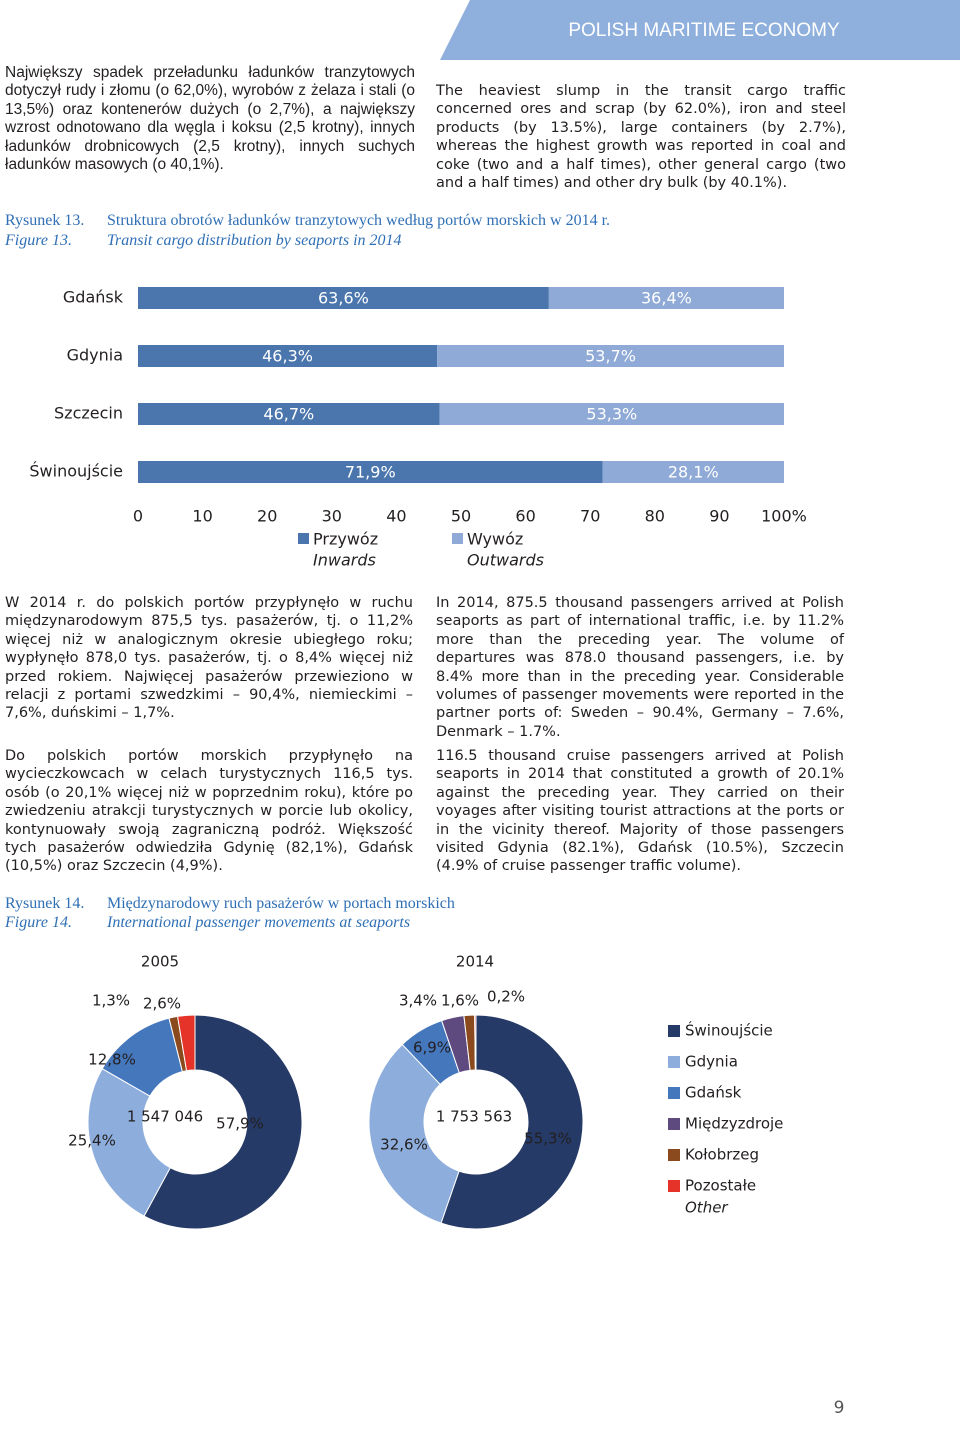 The width and height of the screenshot is (960, 1440). What do you see at coordinates (92, 1141) in the screenshot?
I see `value-label: 25,4%` at bounding box center [92, 1141].